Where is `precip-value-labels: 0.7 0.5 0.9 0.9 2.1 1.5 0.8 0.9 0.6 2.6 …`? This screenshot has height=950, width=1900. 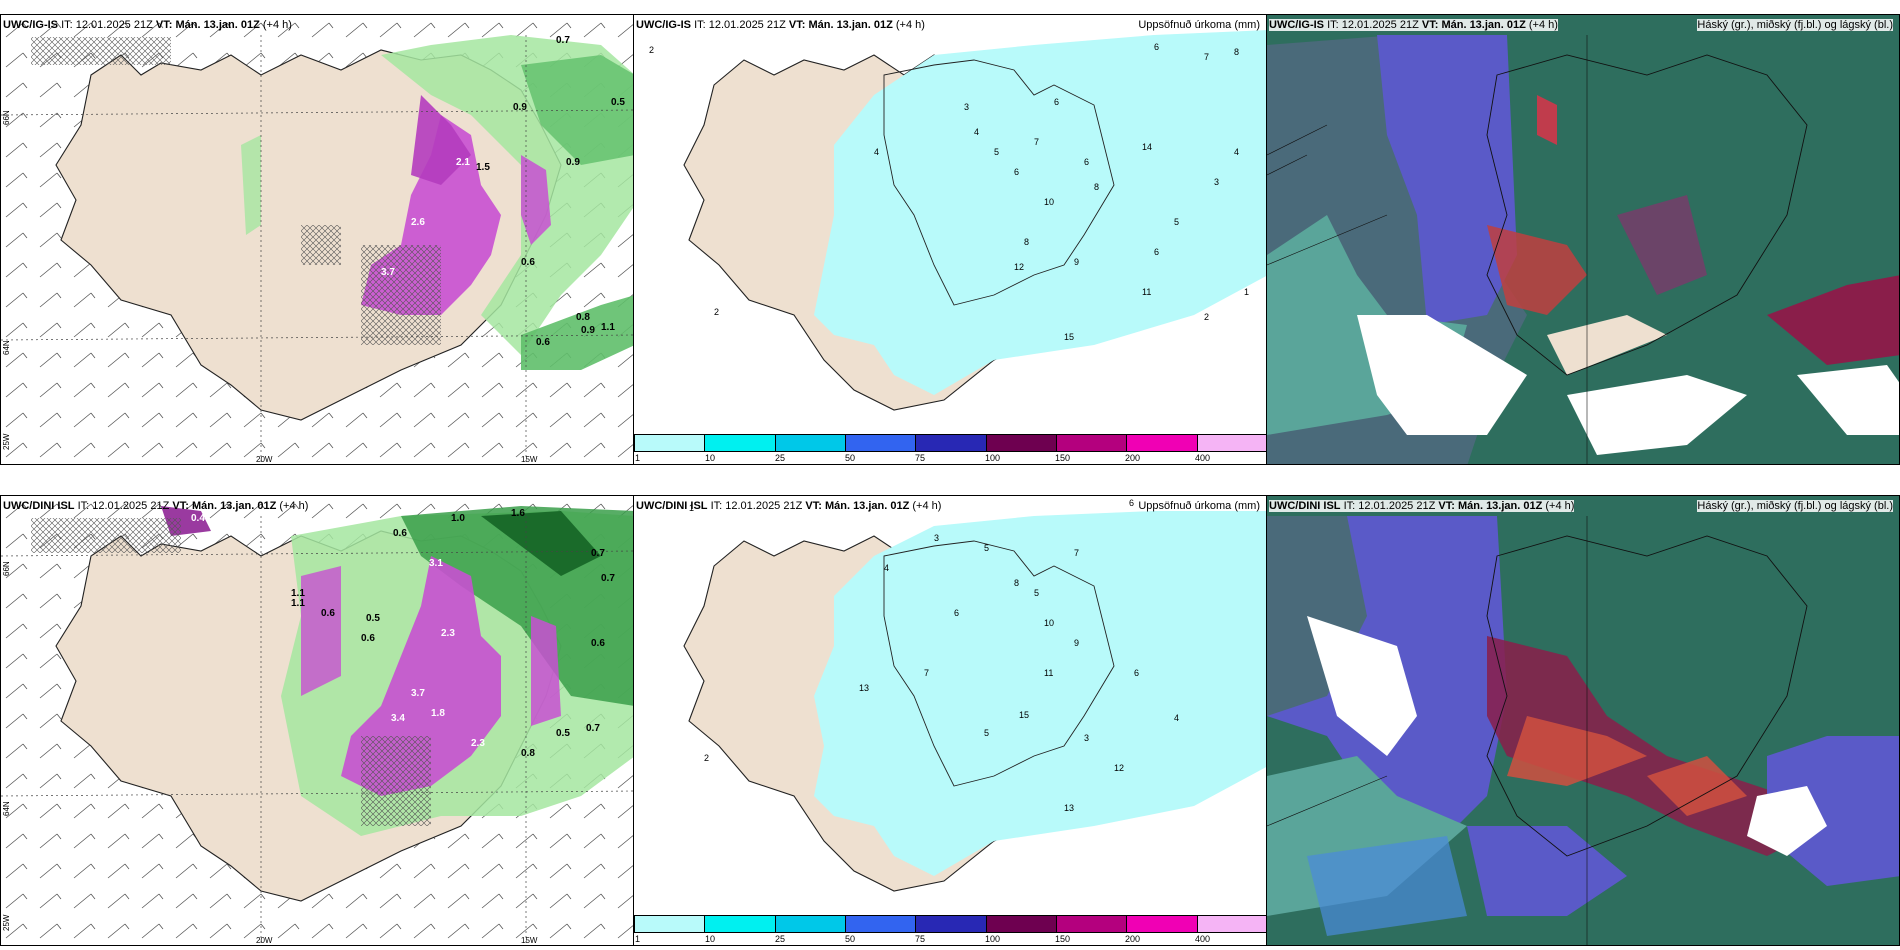 precip-value-labels: 0.7 0.5 0.9 0.9 2.1 1.5 0.8 0.9 0.6 2.6 … is located at coordinates (503, 191).